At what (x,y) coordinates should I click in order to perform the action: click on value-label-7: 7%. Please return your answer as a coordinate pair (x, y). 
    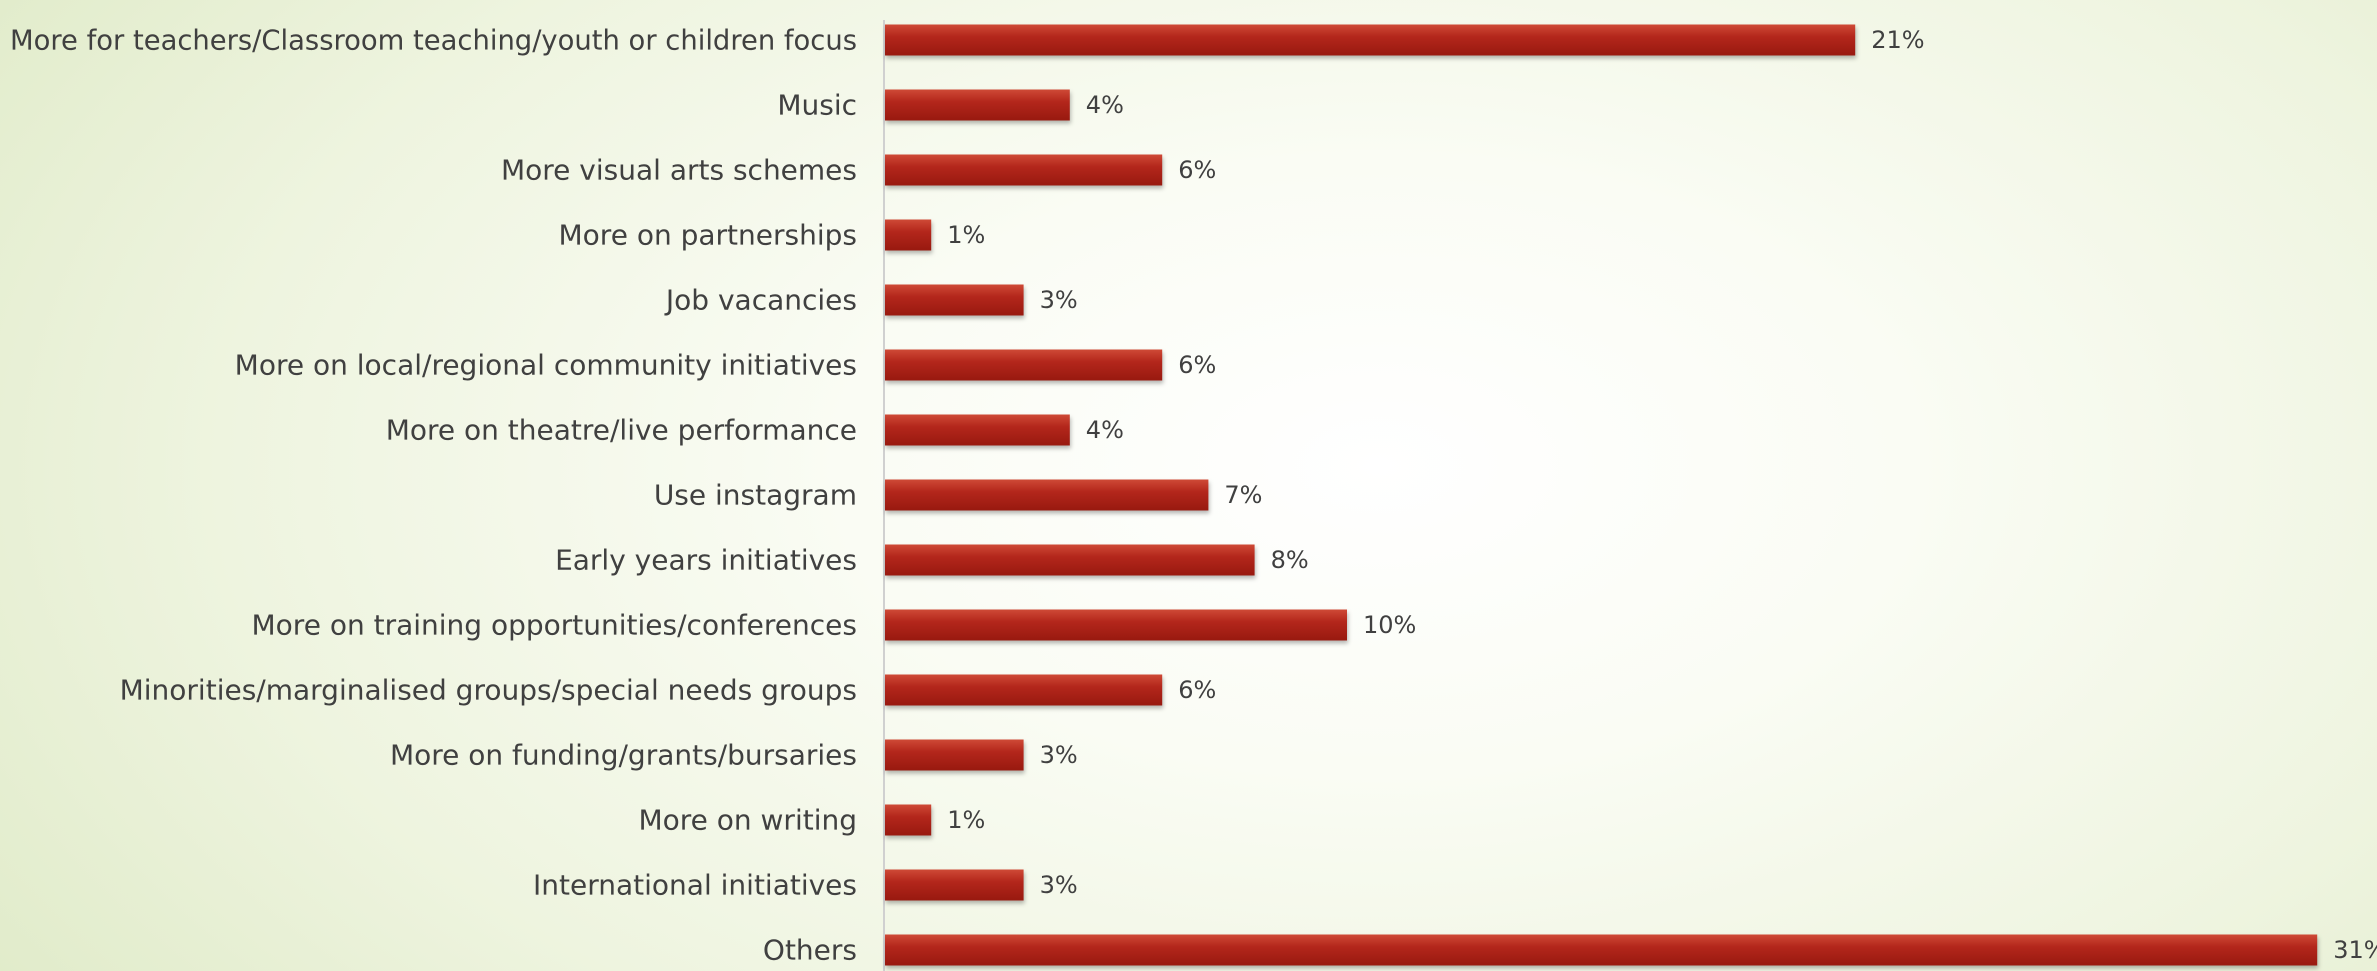
    Looking at the image, I should click on (1243, 495).